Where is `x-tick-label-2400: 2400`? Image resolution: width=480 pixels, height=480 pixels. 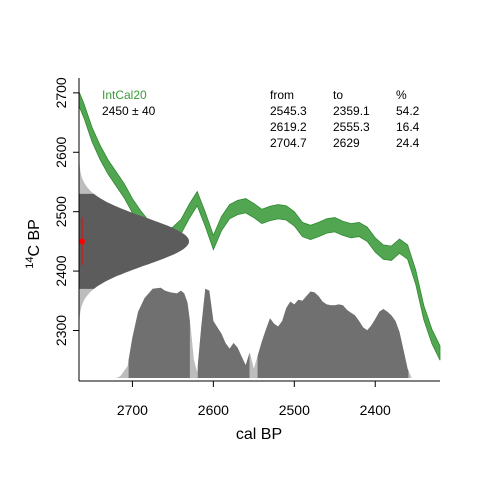
x-tick-label-2400: 2400 is located at coordinates (375, 410).